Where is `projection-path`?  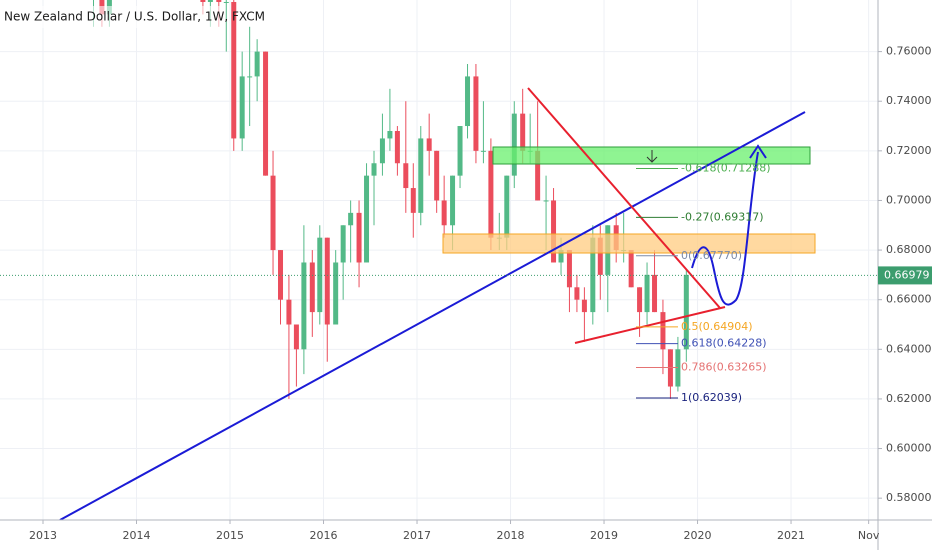
projection-path is located at coordinates (725, 228).